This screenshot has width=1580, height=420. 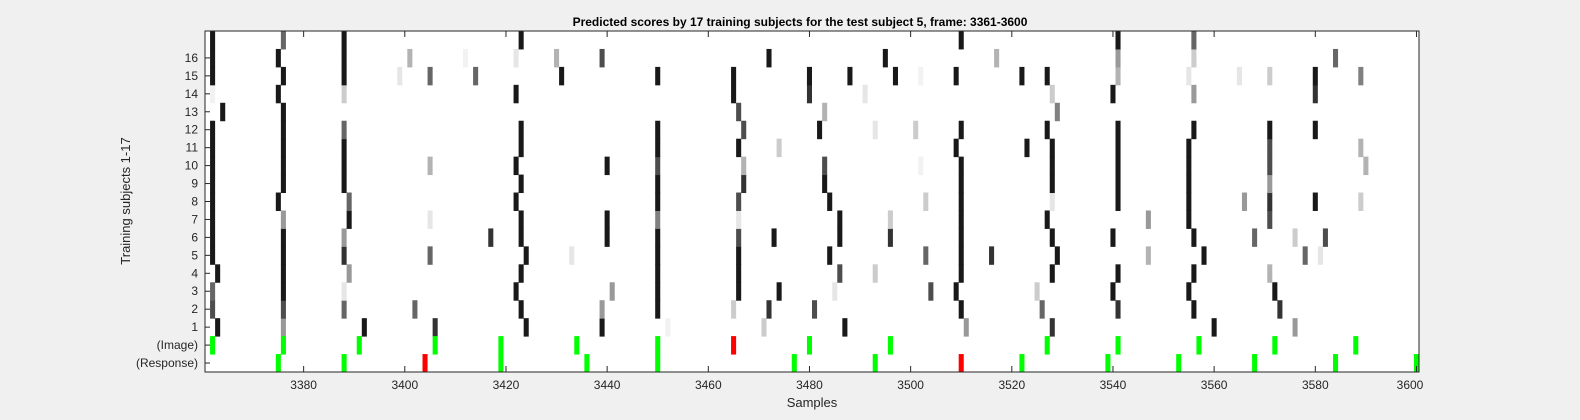 What do you see at coordinates (303, 385) in the screenshot?
I see `x-tick-label-0: 3380` at bounding box center [303, 385].